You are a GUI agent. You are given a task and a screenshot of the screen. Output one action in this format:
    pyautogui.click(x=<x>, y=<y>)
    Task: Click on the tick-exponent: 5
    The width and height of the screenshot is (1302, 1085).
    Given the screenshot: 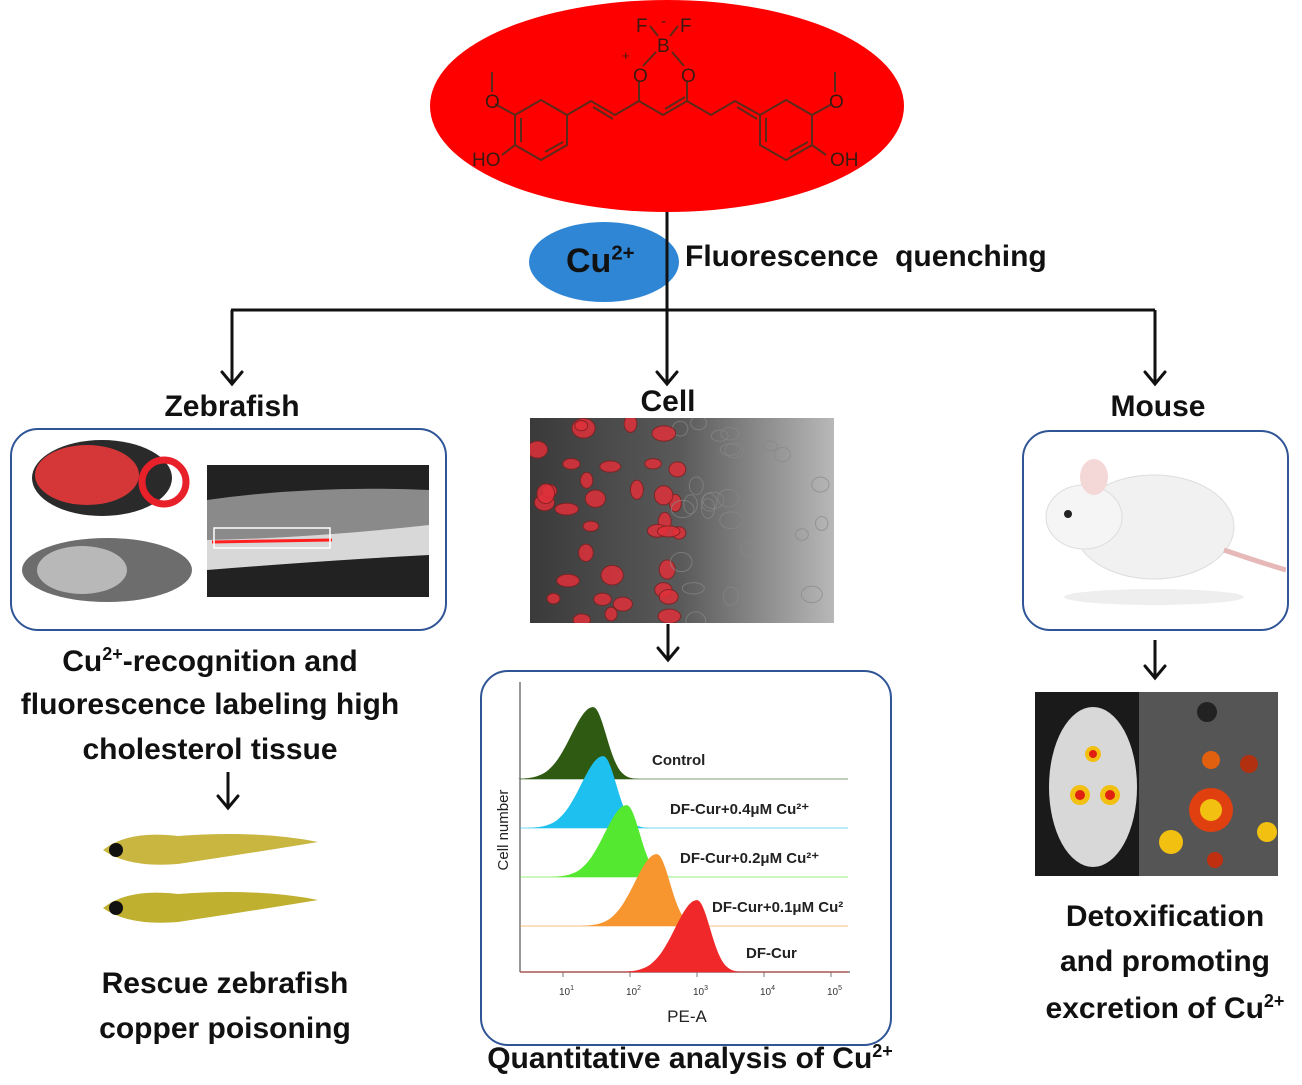 What is the action you would take?
    pyautogui.click(x=840, y=988)
    